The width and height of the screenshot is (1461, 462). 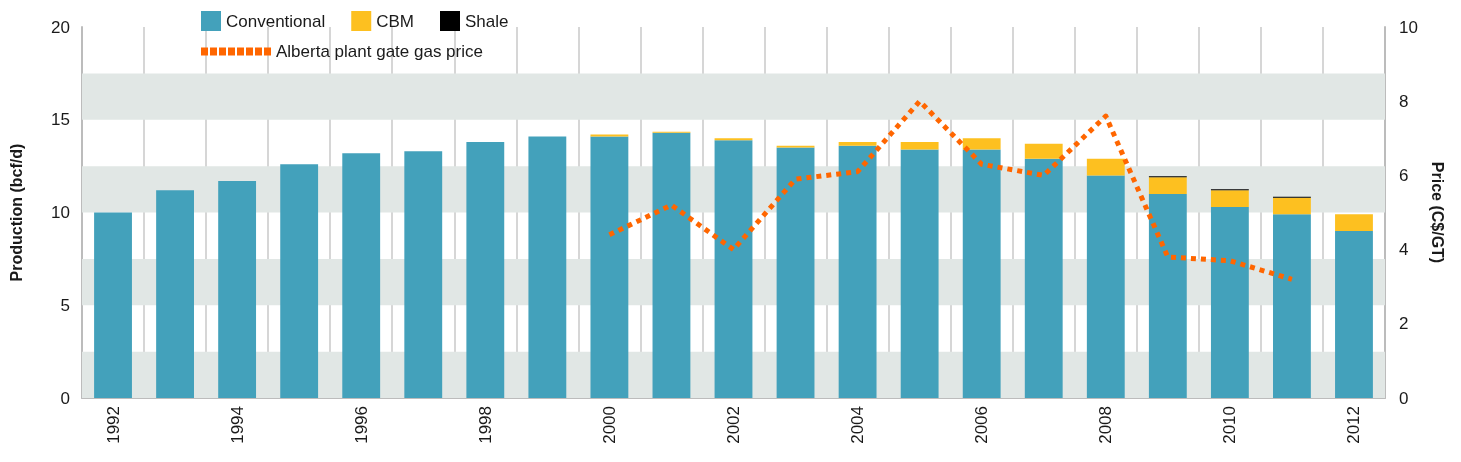 What do you see at coordinates (361, 425) in the screenshot?
I see `x-tick-label: 1996` at bounding box center [361, 425].